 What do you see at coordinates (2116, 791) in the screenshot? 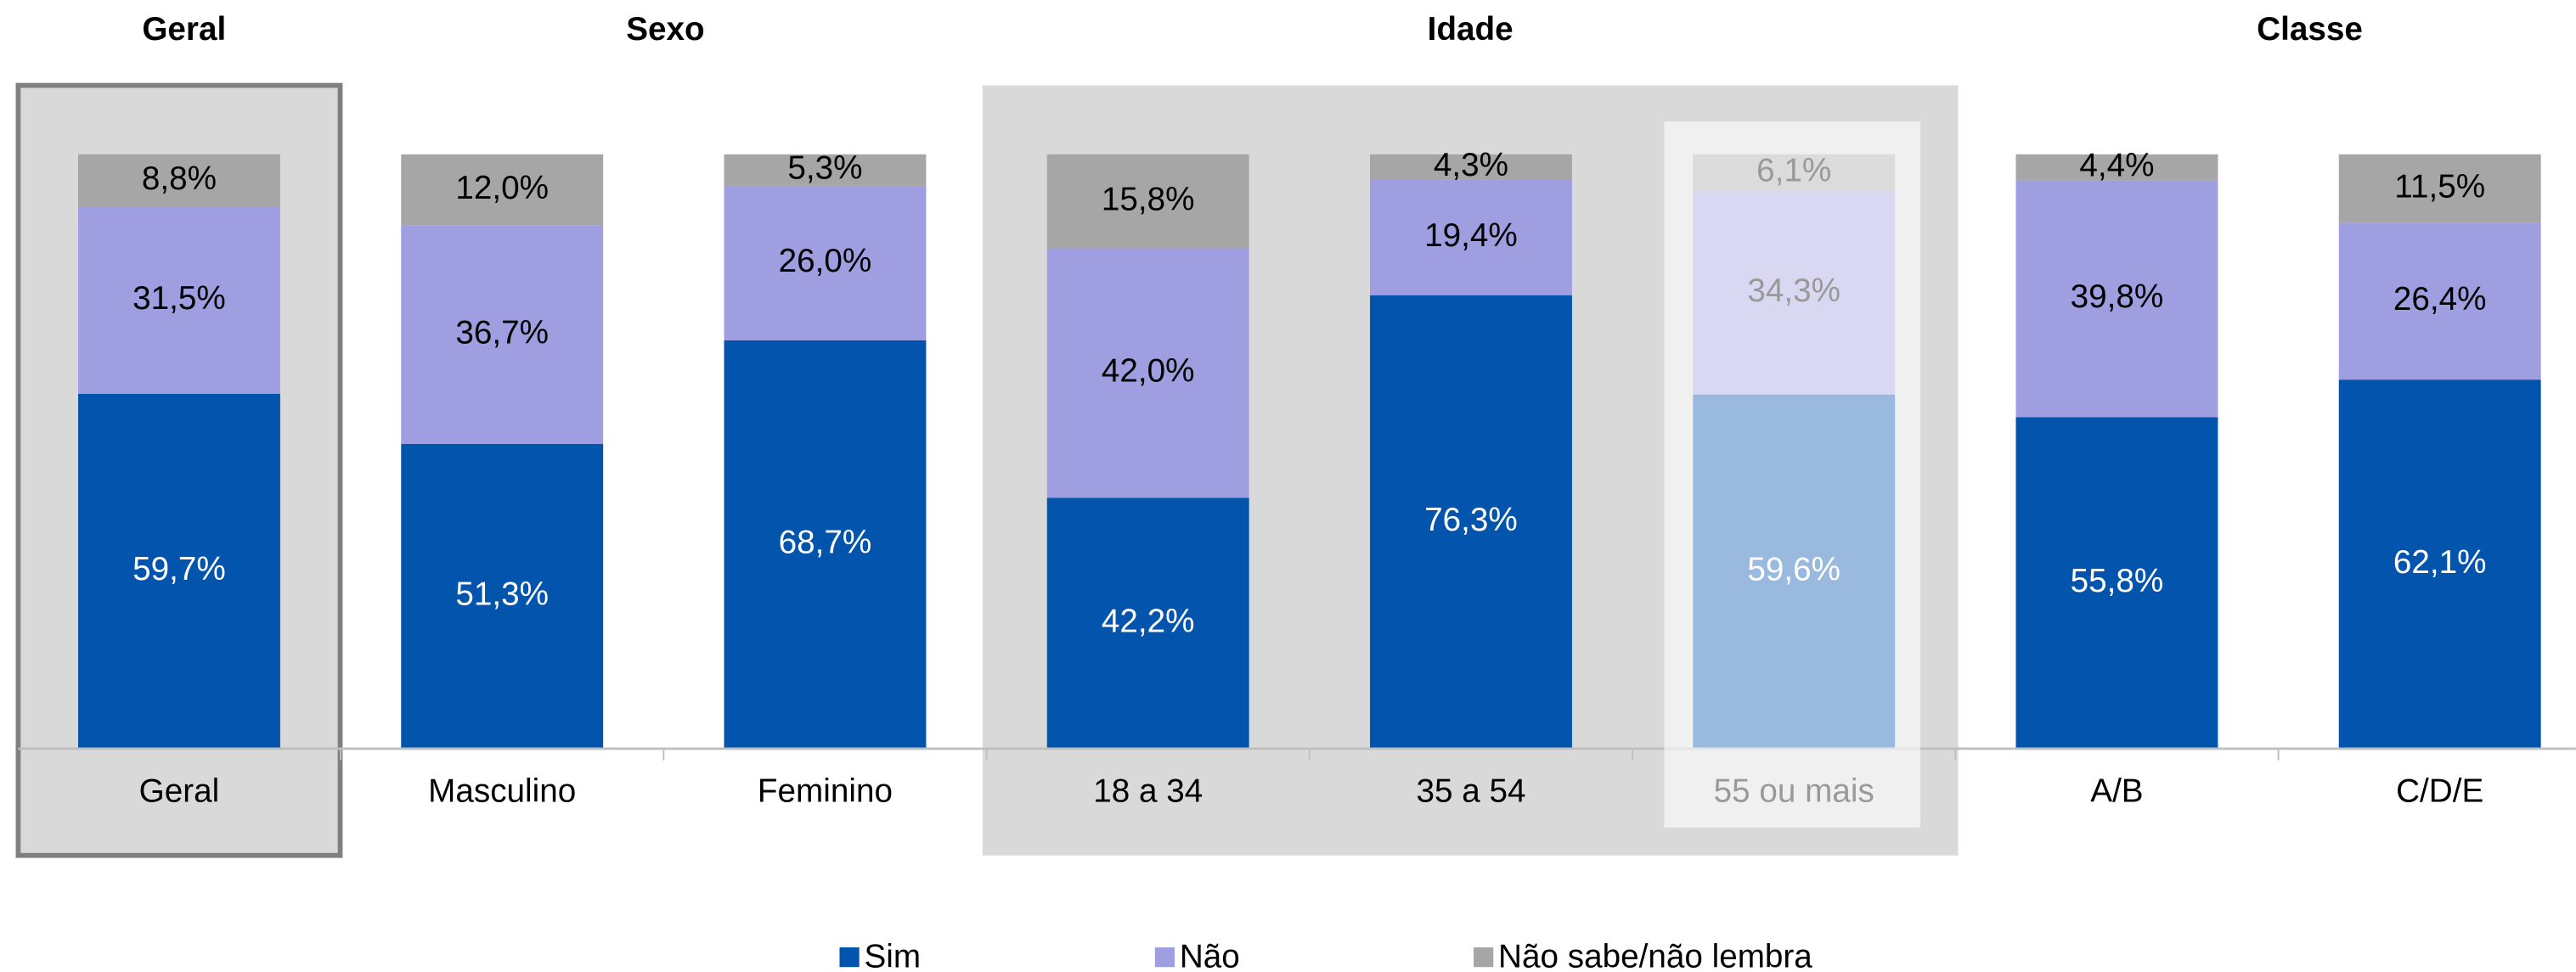
I see `x-tick-label: A/B` at bounding box center [2116, 791].